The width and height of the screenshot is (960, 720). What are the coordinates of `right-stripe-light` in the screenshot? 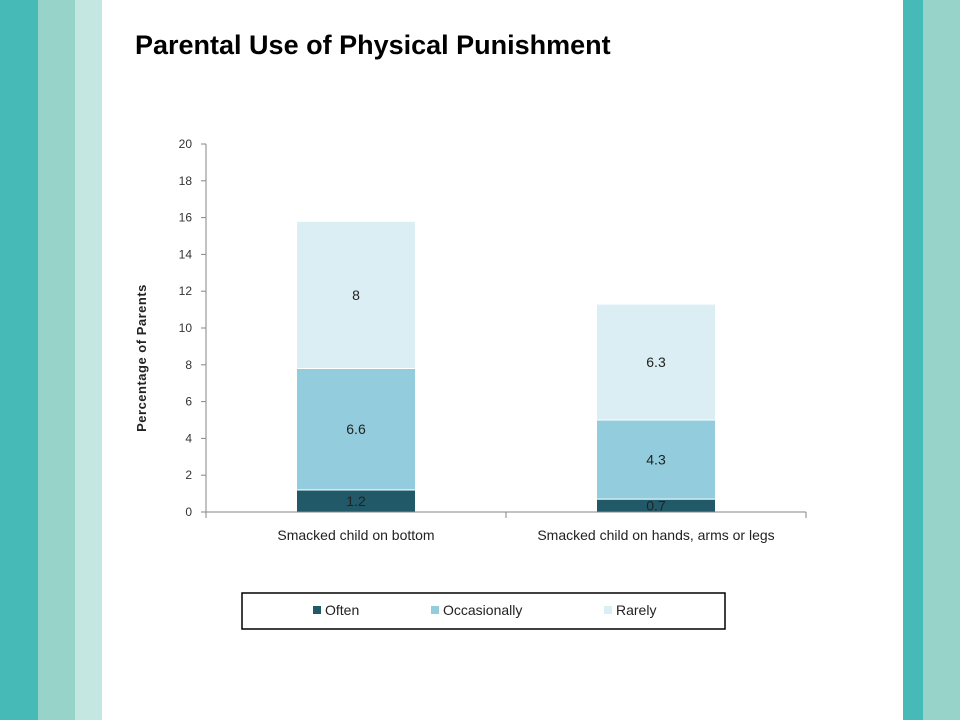 It's located at (941, 360).